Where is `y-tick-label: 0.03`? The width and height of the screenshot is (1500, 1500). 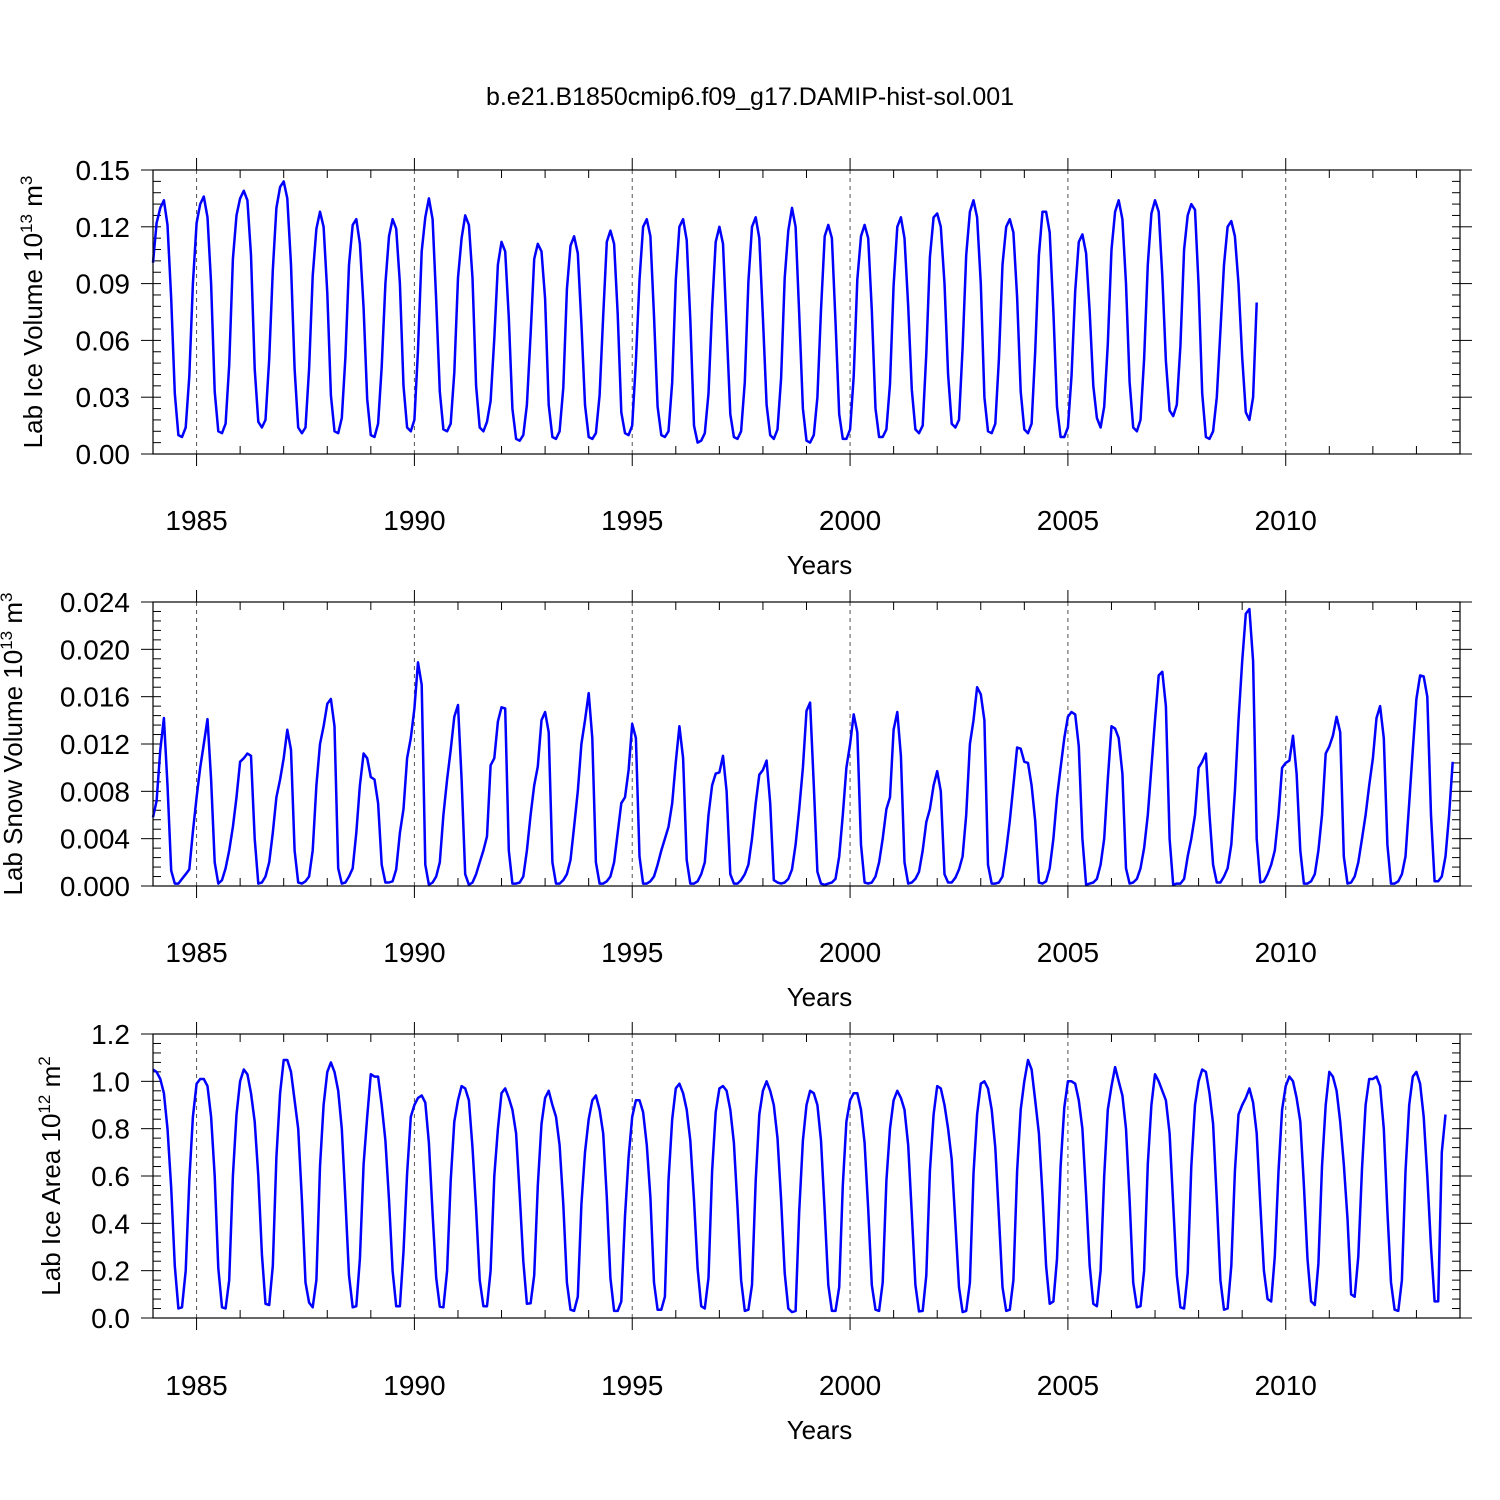 y-tick-label: 0.03 is located at coordinates (103, 397).